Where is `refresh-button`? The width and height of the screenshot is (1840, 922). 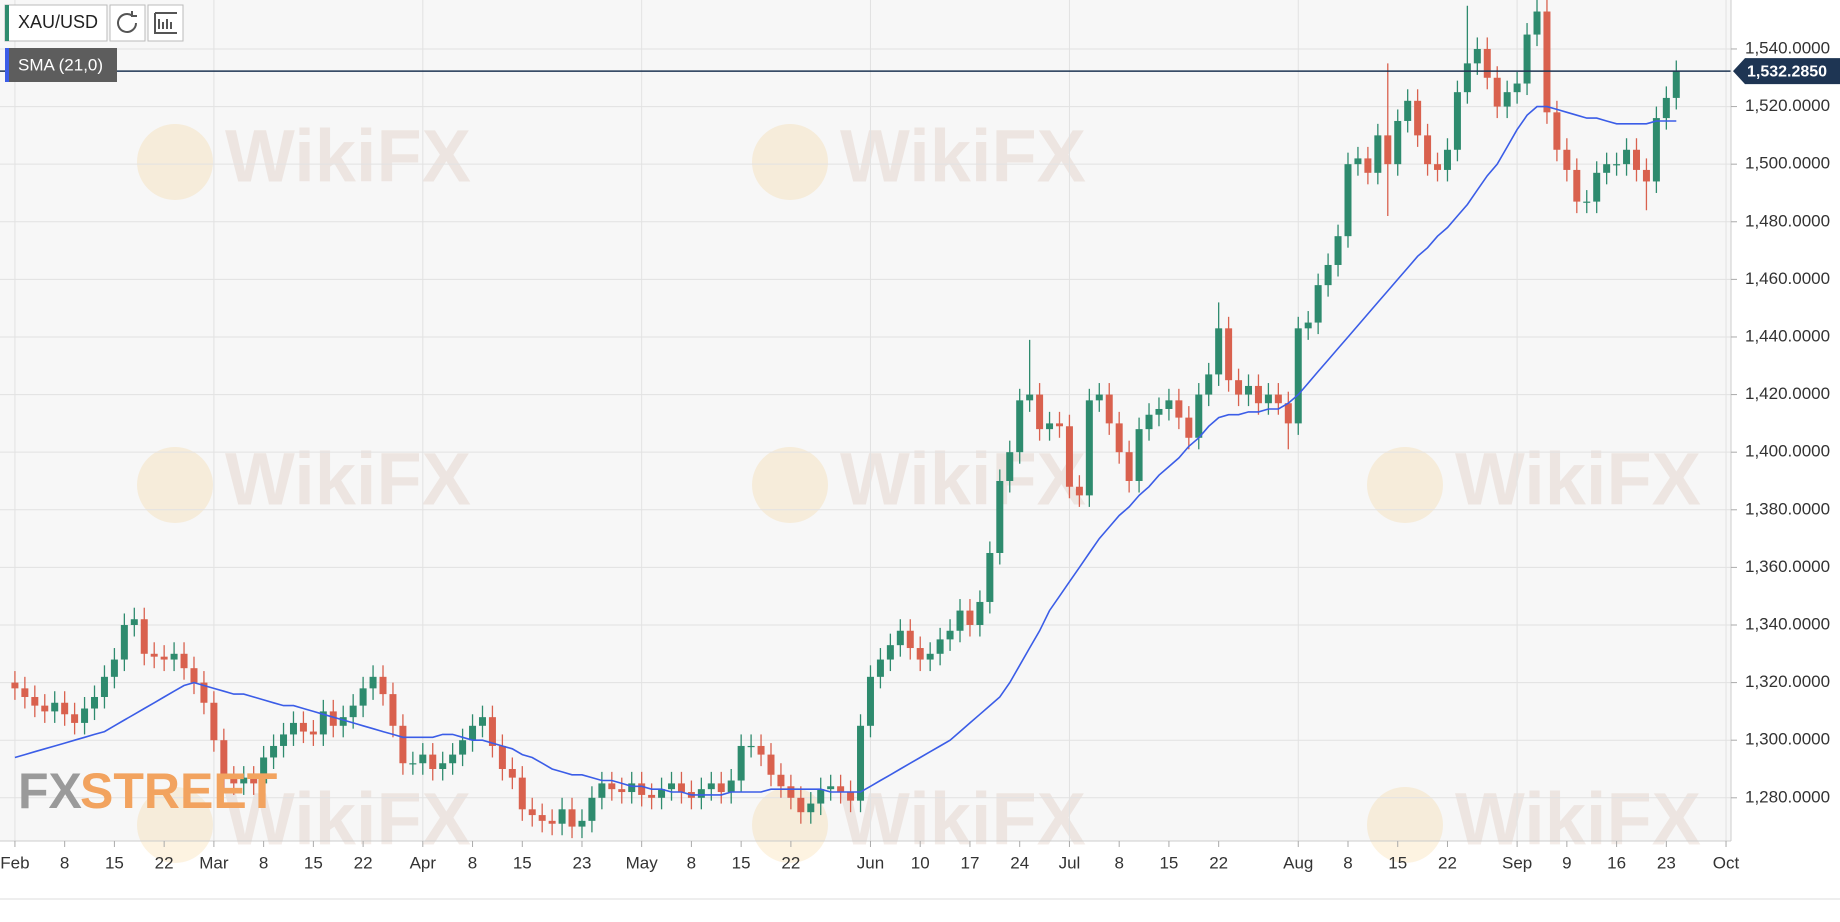
refresh-button is located at coordinates (127, 23).